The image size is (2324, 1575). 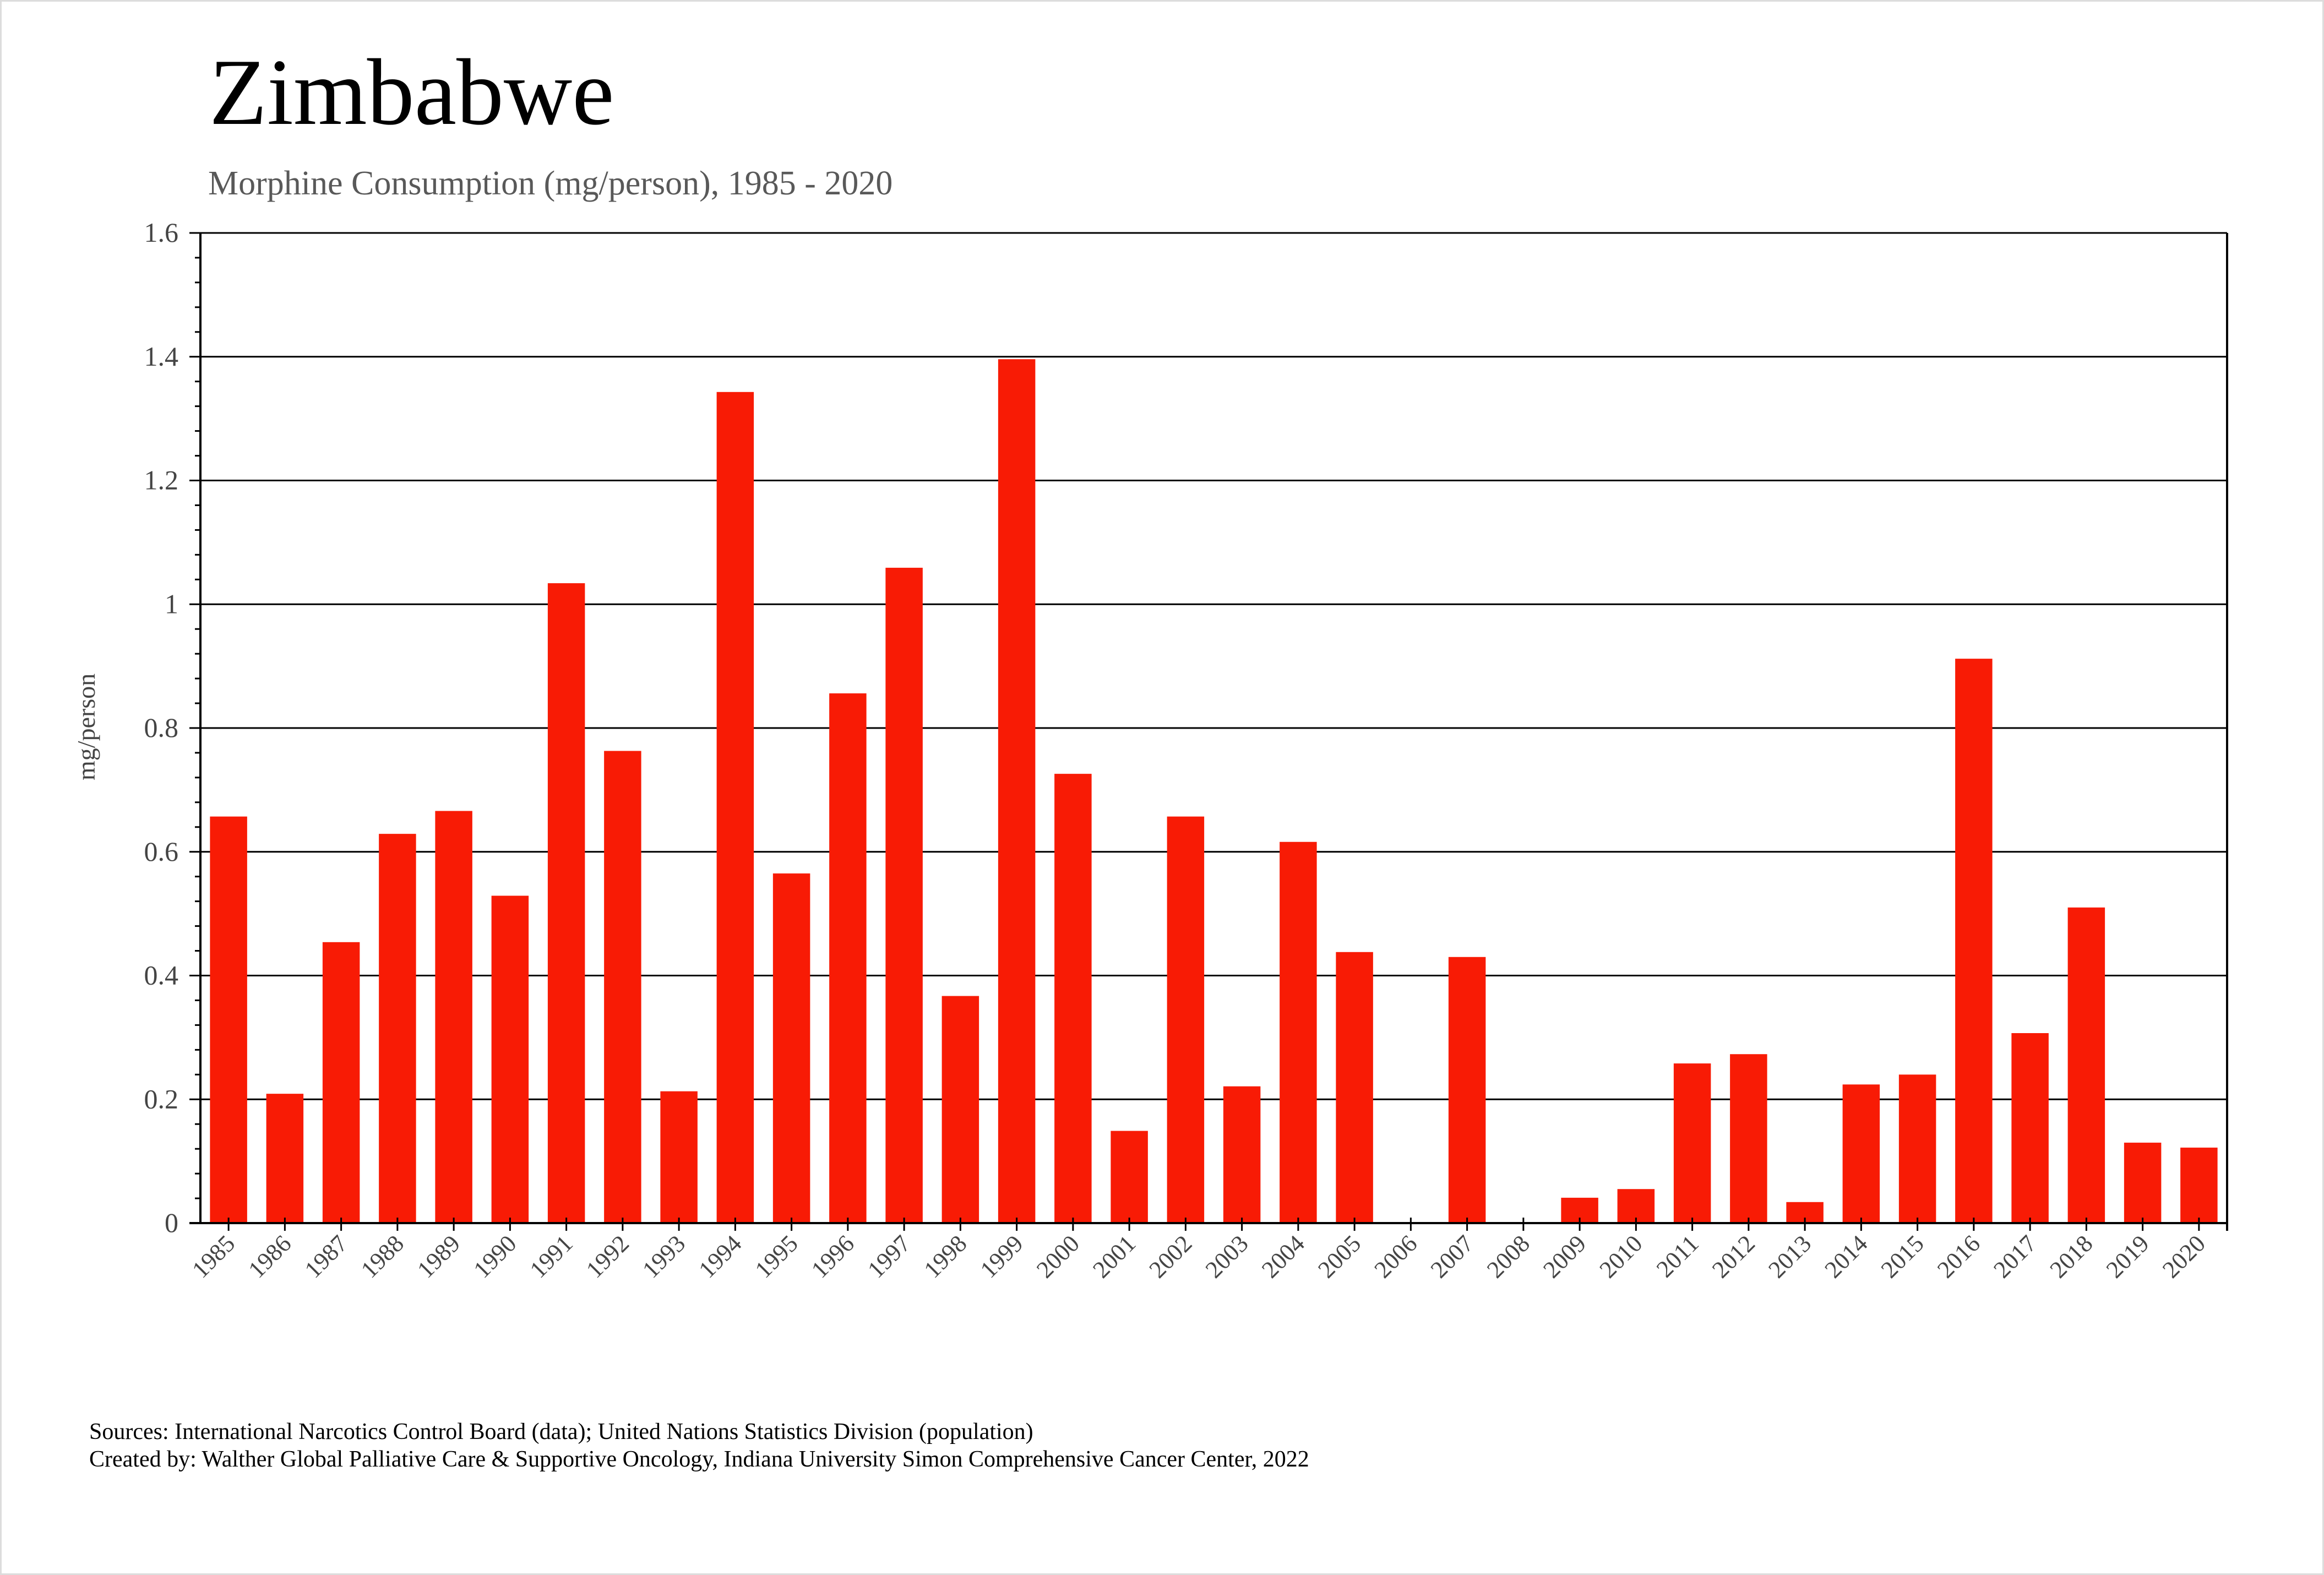 I want to click on bar-2011, so click(x=1692, y=1143).